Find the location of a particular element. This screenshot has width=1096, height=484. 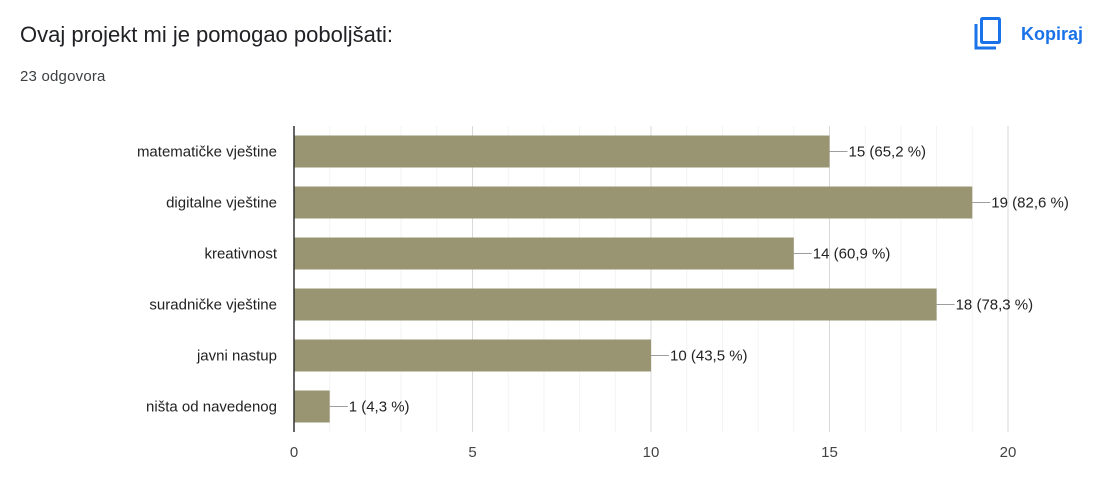

data-label: 10 (43,5 %) is located at coordinates (709, 356).